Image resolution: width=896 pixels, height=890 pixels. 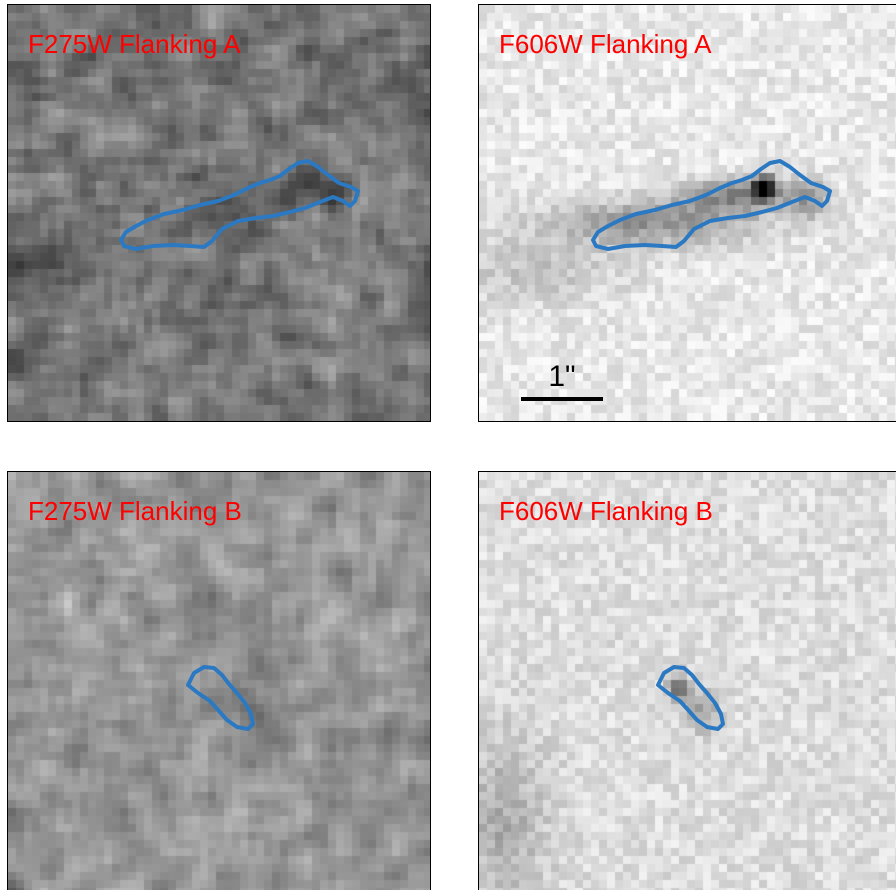 What do you see at coordinates (606, 511) in the screenshot?
I see `panel-label: F606W Flanking B` at bounding box center [606, 511].